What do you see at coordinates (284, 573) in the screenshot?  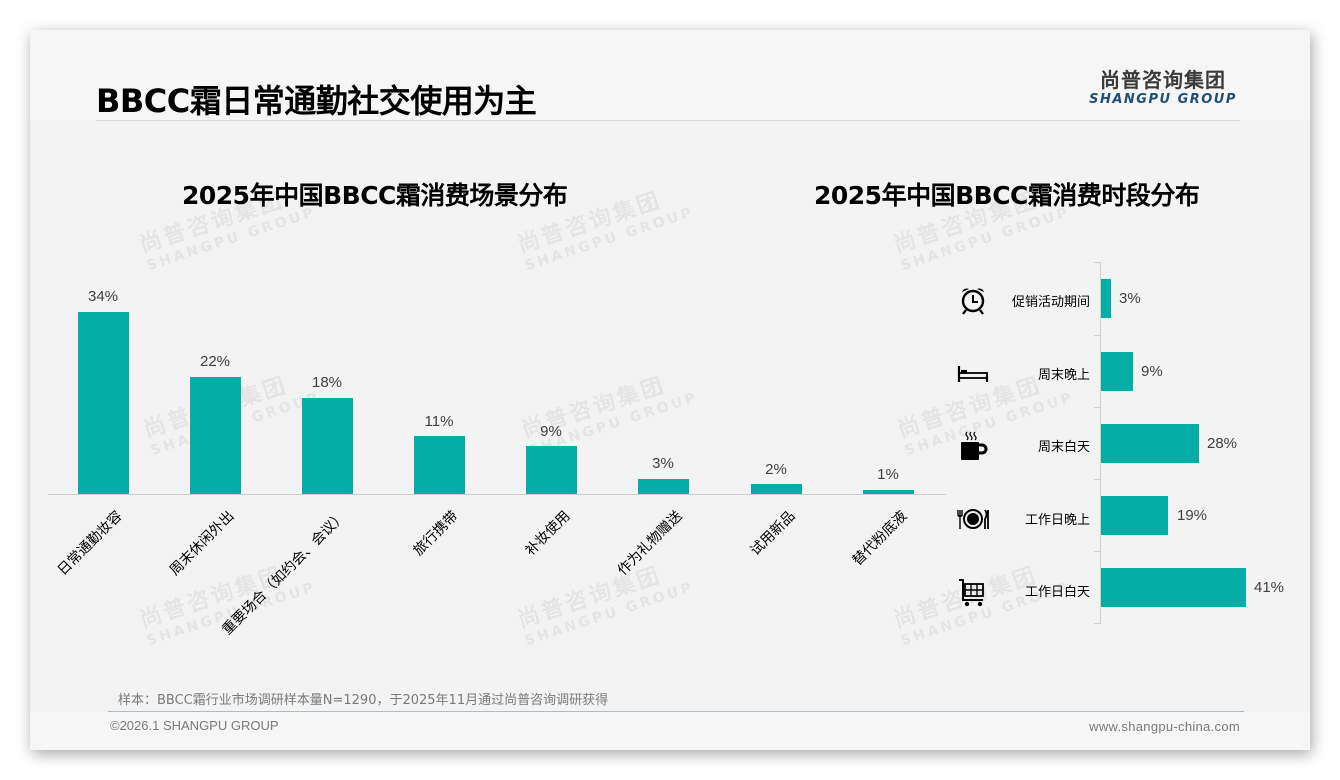 I see `x-axis-label: 重要场合（如约会、会议）` at bounding box center [284, 573].